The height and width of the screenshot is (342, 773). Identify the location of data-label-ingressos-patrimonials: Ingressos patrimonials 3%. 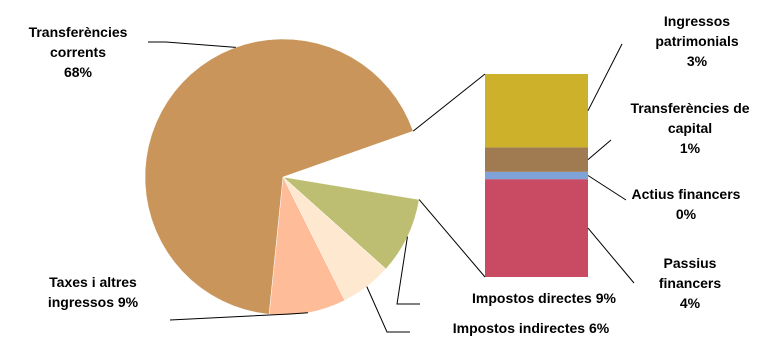
(696, 41).